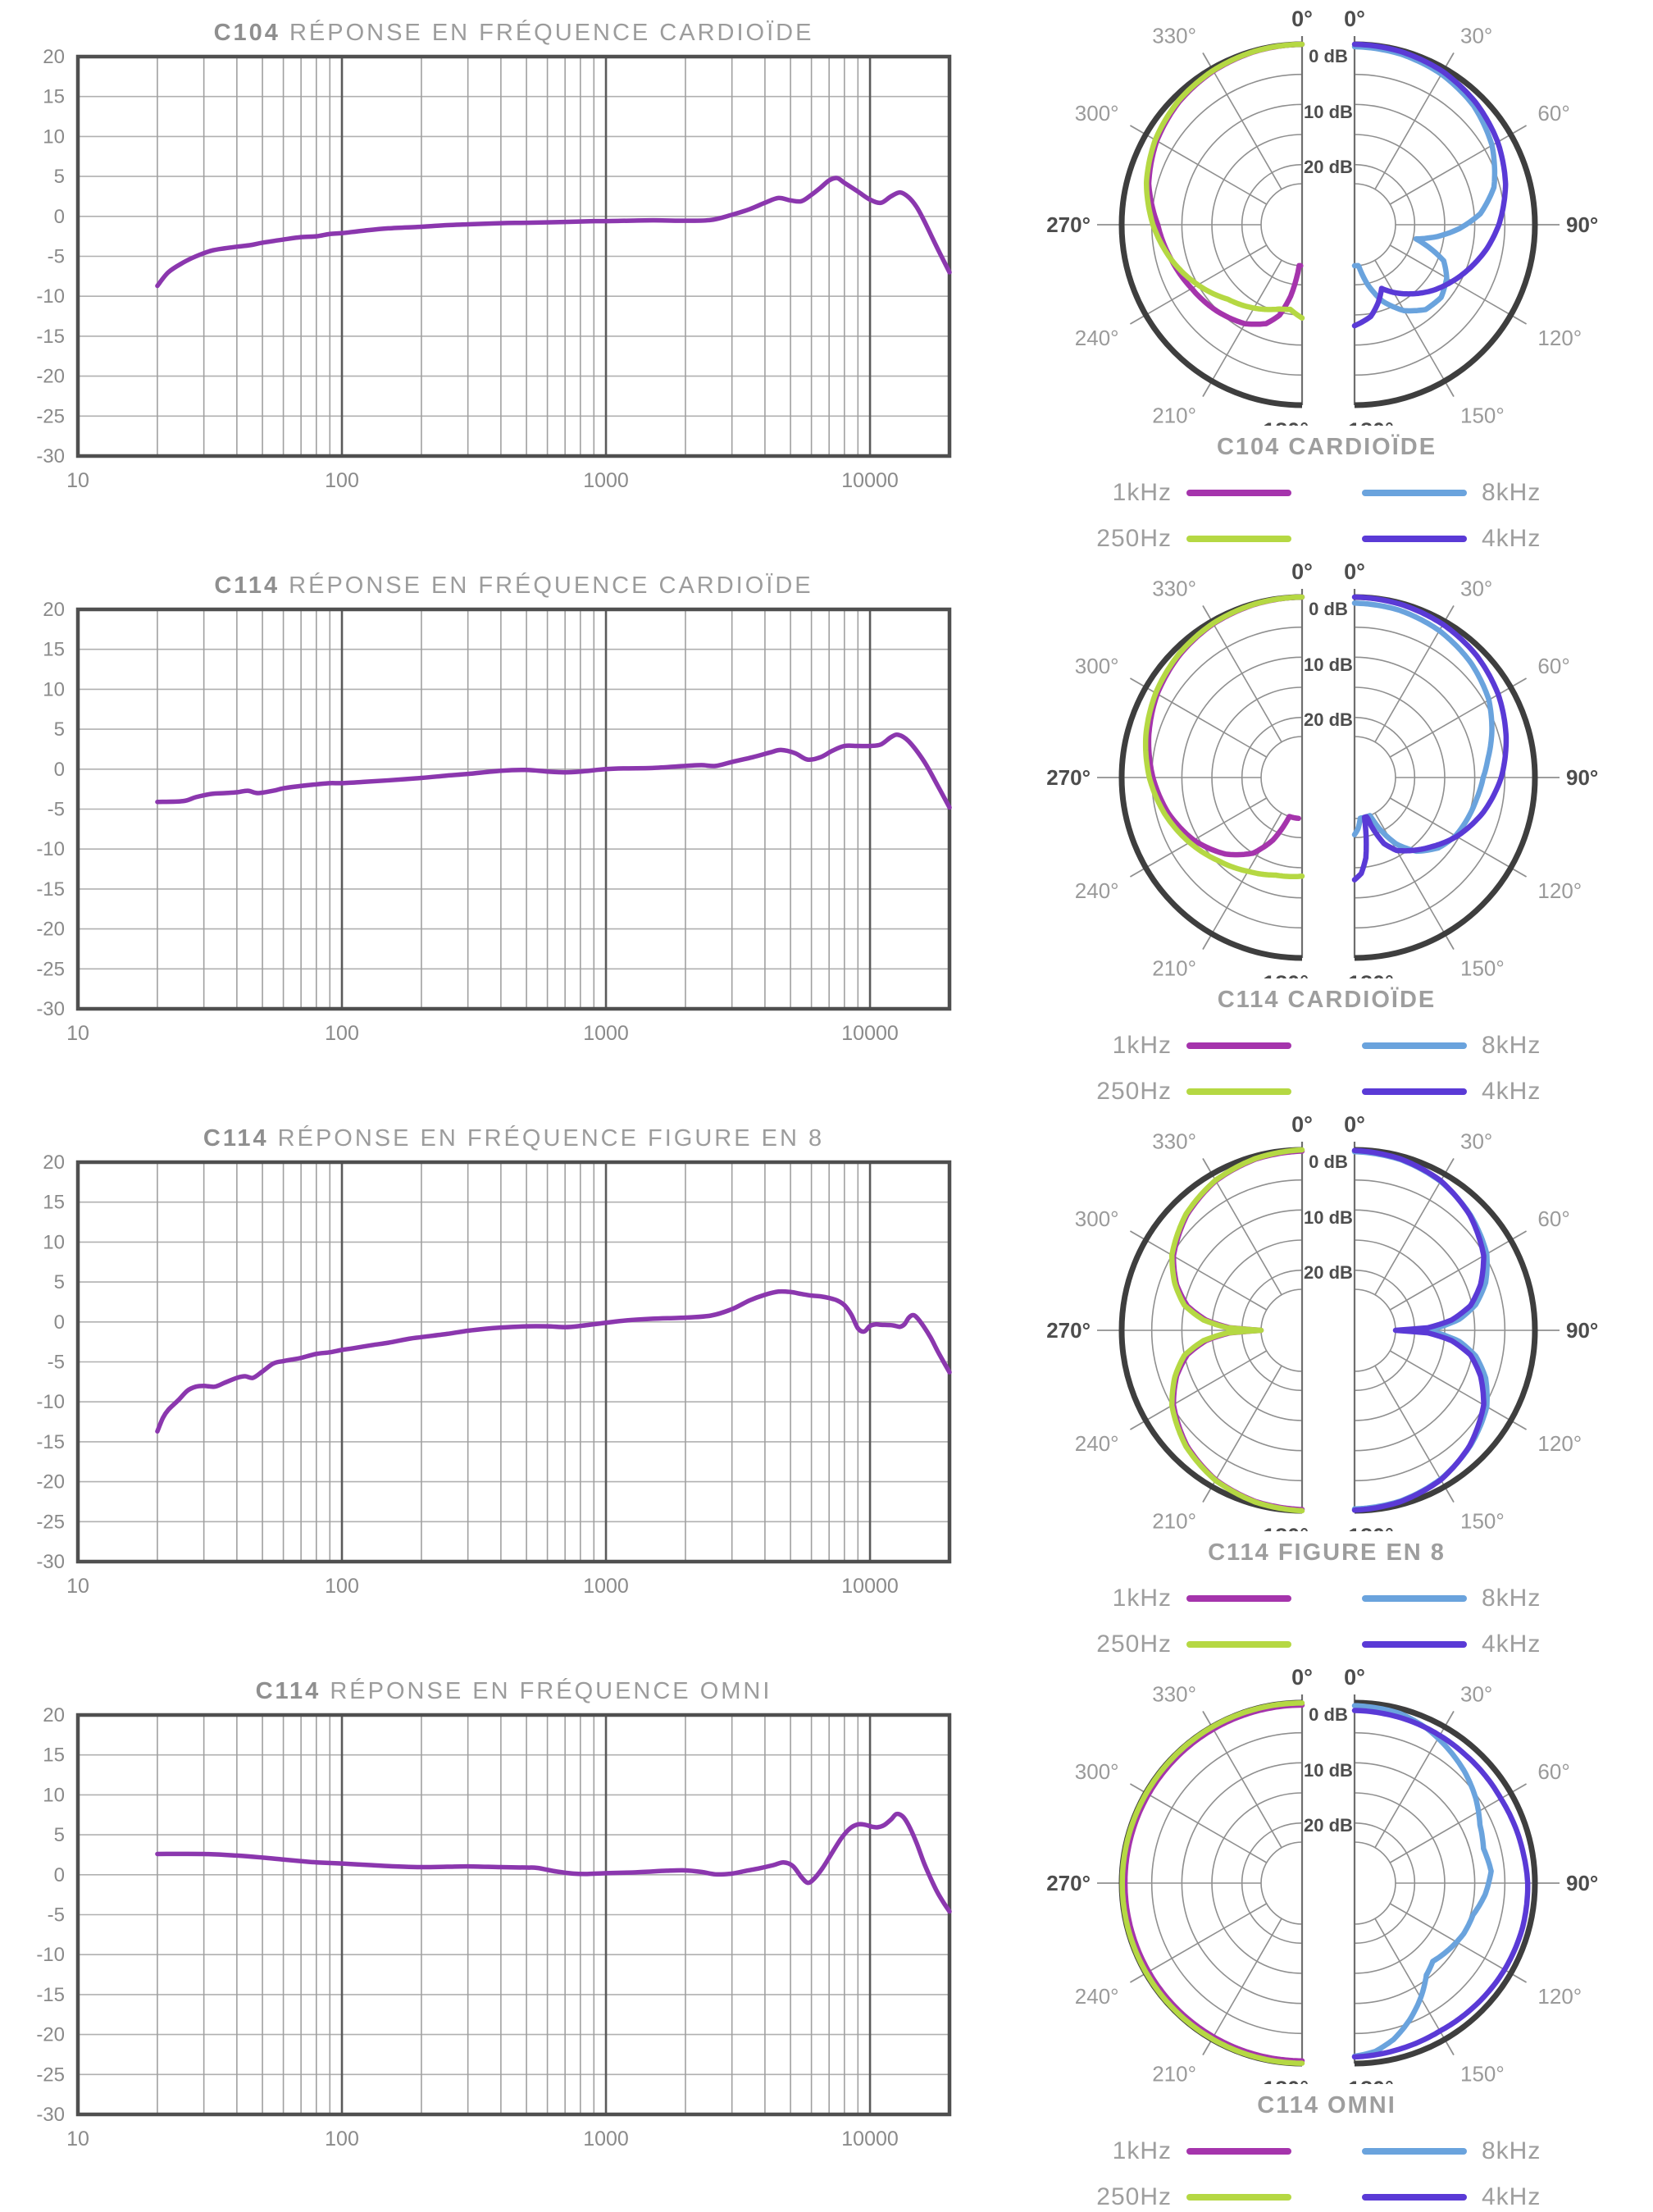 The width and height of the screenshot is (1653, 2212). What do you see at coordinates (247, 585) in the screenshot?
I see `model-number: C114` at bounding box center [247, 585].